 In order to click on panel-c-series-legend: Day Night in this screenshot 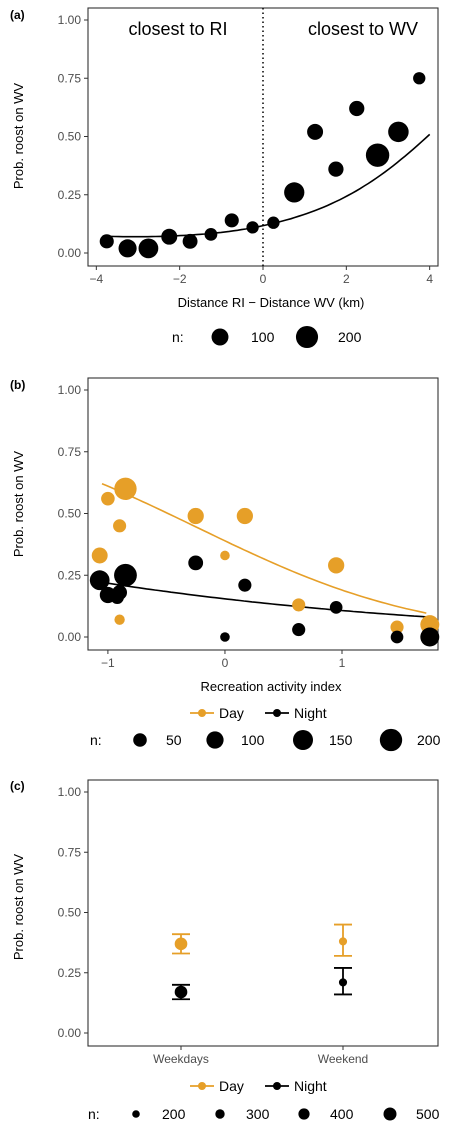, I will do `click(258, 1086)`.